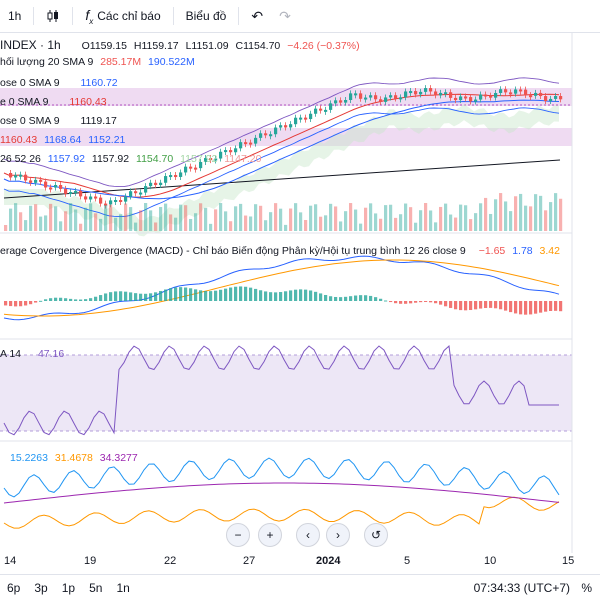 The image size is (600, 601). What do you see at coordinates (53, 16) in the screenshot?
I see `candles-button` at bounding box center [53, 16].